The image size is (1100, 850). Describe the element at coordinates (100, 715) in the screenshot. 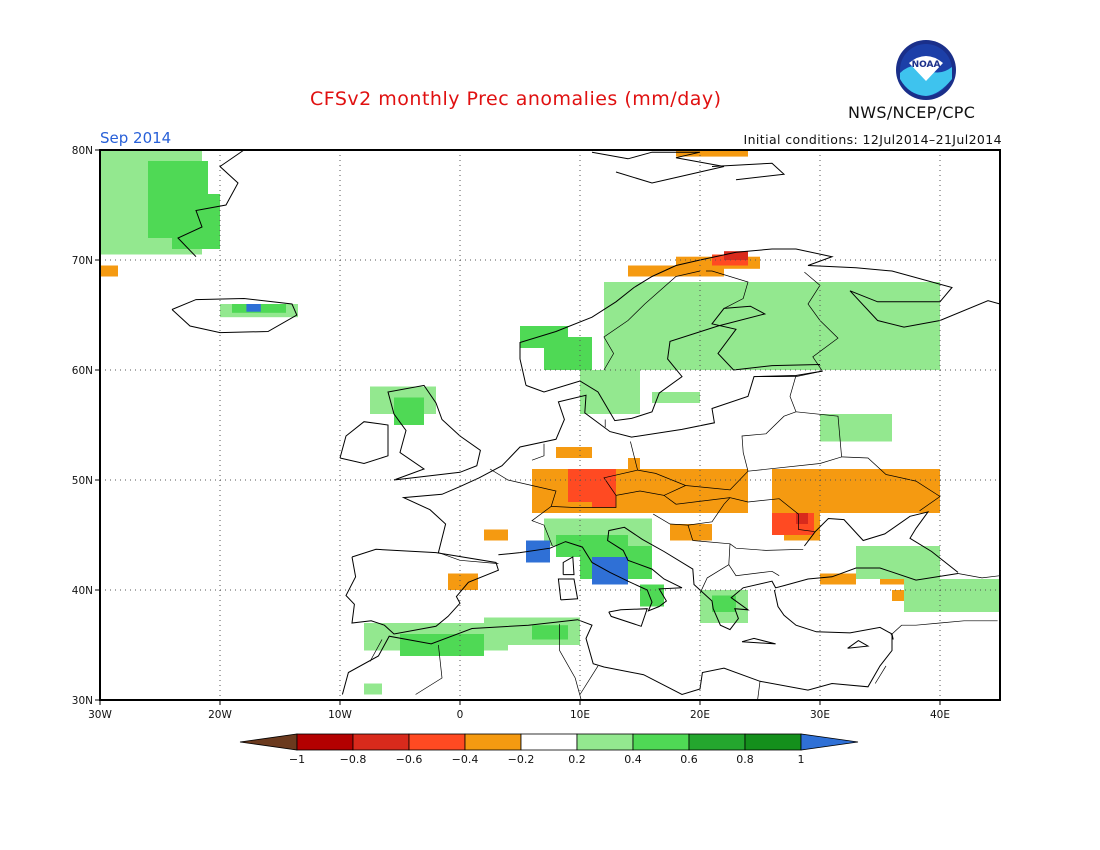

I see `lon-label: 30W` at that location.